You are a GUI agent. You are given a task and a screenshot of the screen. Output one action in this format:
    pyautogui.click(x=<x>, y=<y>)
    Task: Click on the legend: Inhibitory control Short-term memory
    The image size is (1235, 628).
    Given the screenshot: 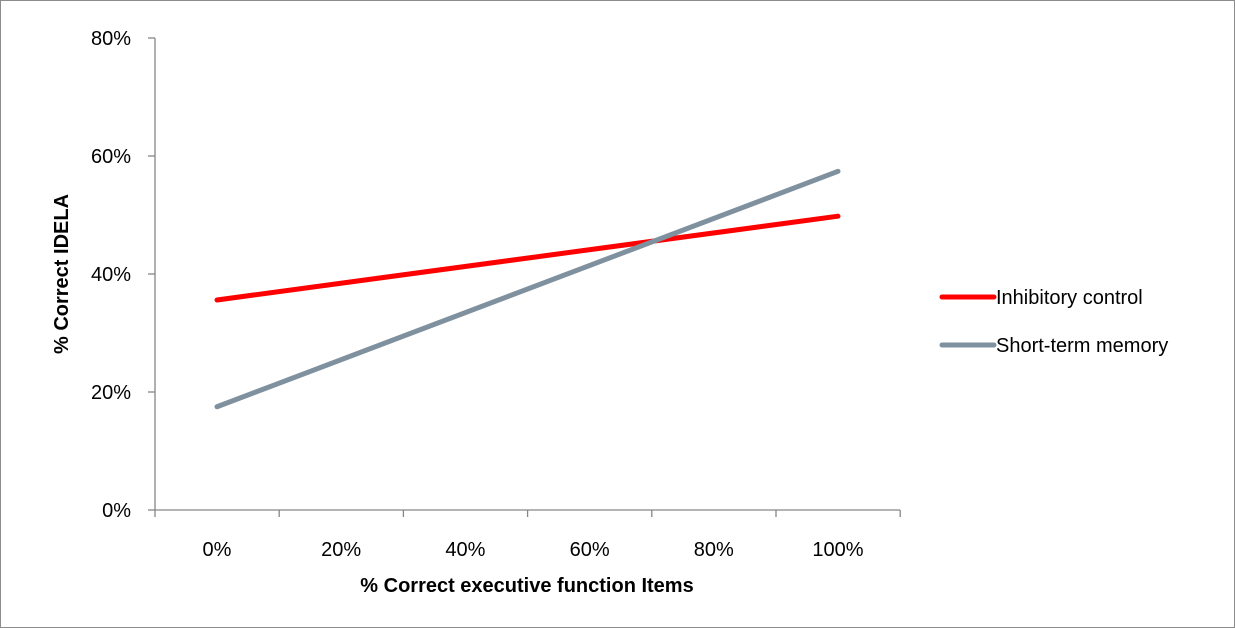 What is the action you would take?
    pyautogui.click(x=1053, y=322)
    